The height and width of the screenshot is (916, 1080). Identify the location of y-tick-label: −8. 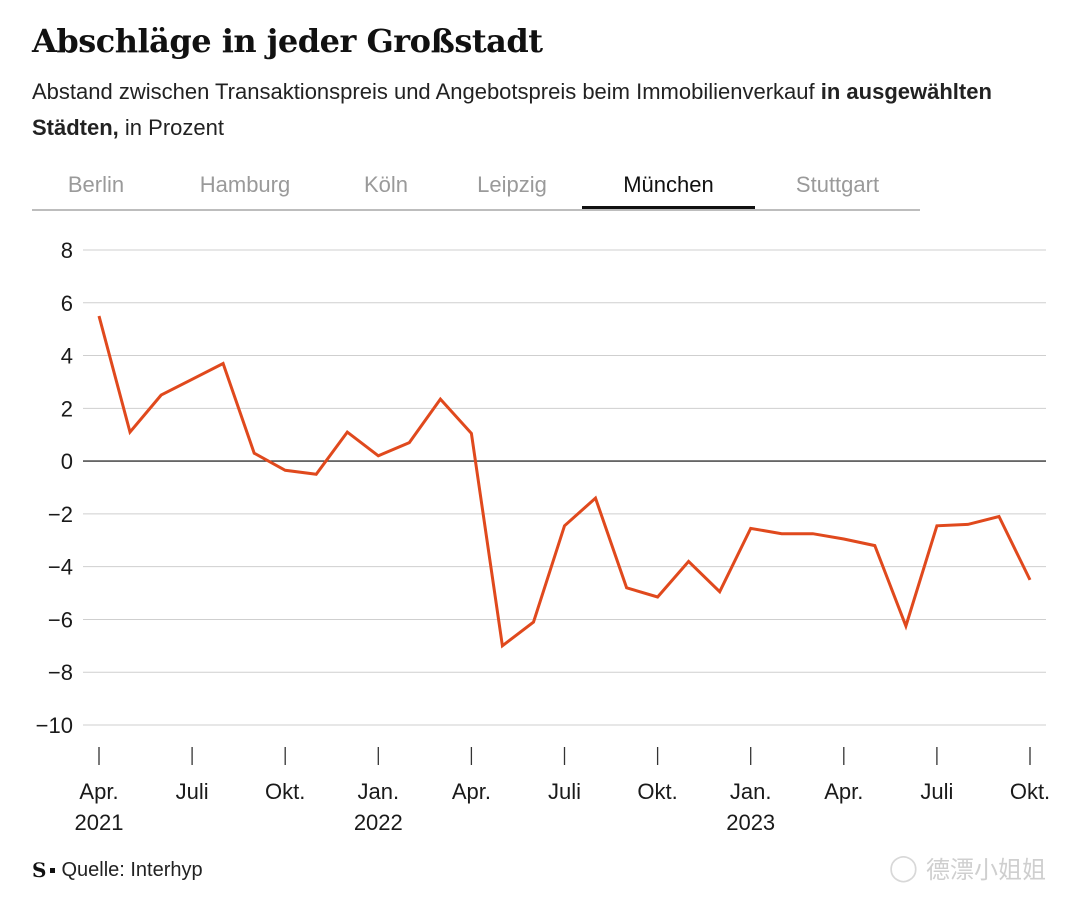
(60, 672).